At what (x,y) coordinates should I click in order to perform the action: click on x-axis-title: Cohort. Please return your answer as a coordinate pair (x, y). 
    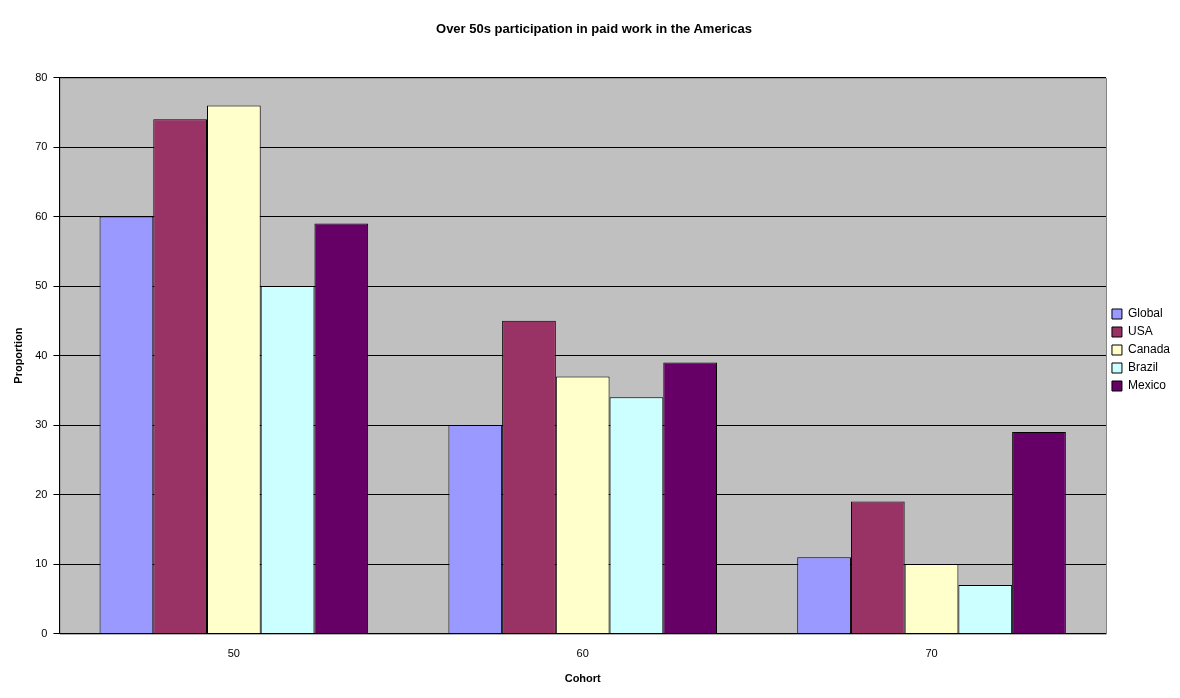
    Looking at the image, I should click on (583, 678).